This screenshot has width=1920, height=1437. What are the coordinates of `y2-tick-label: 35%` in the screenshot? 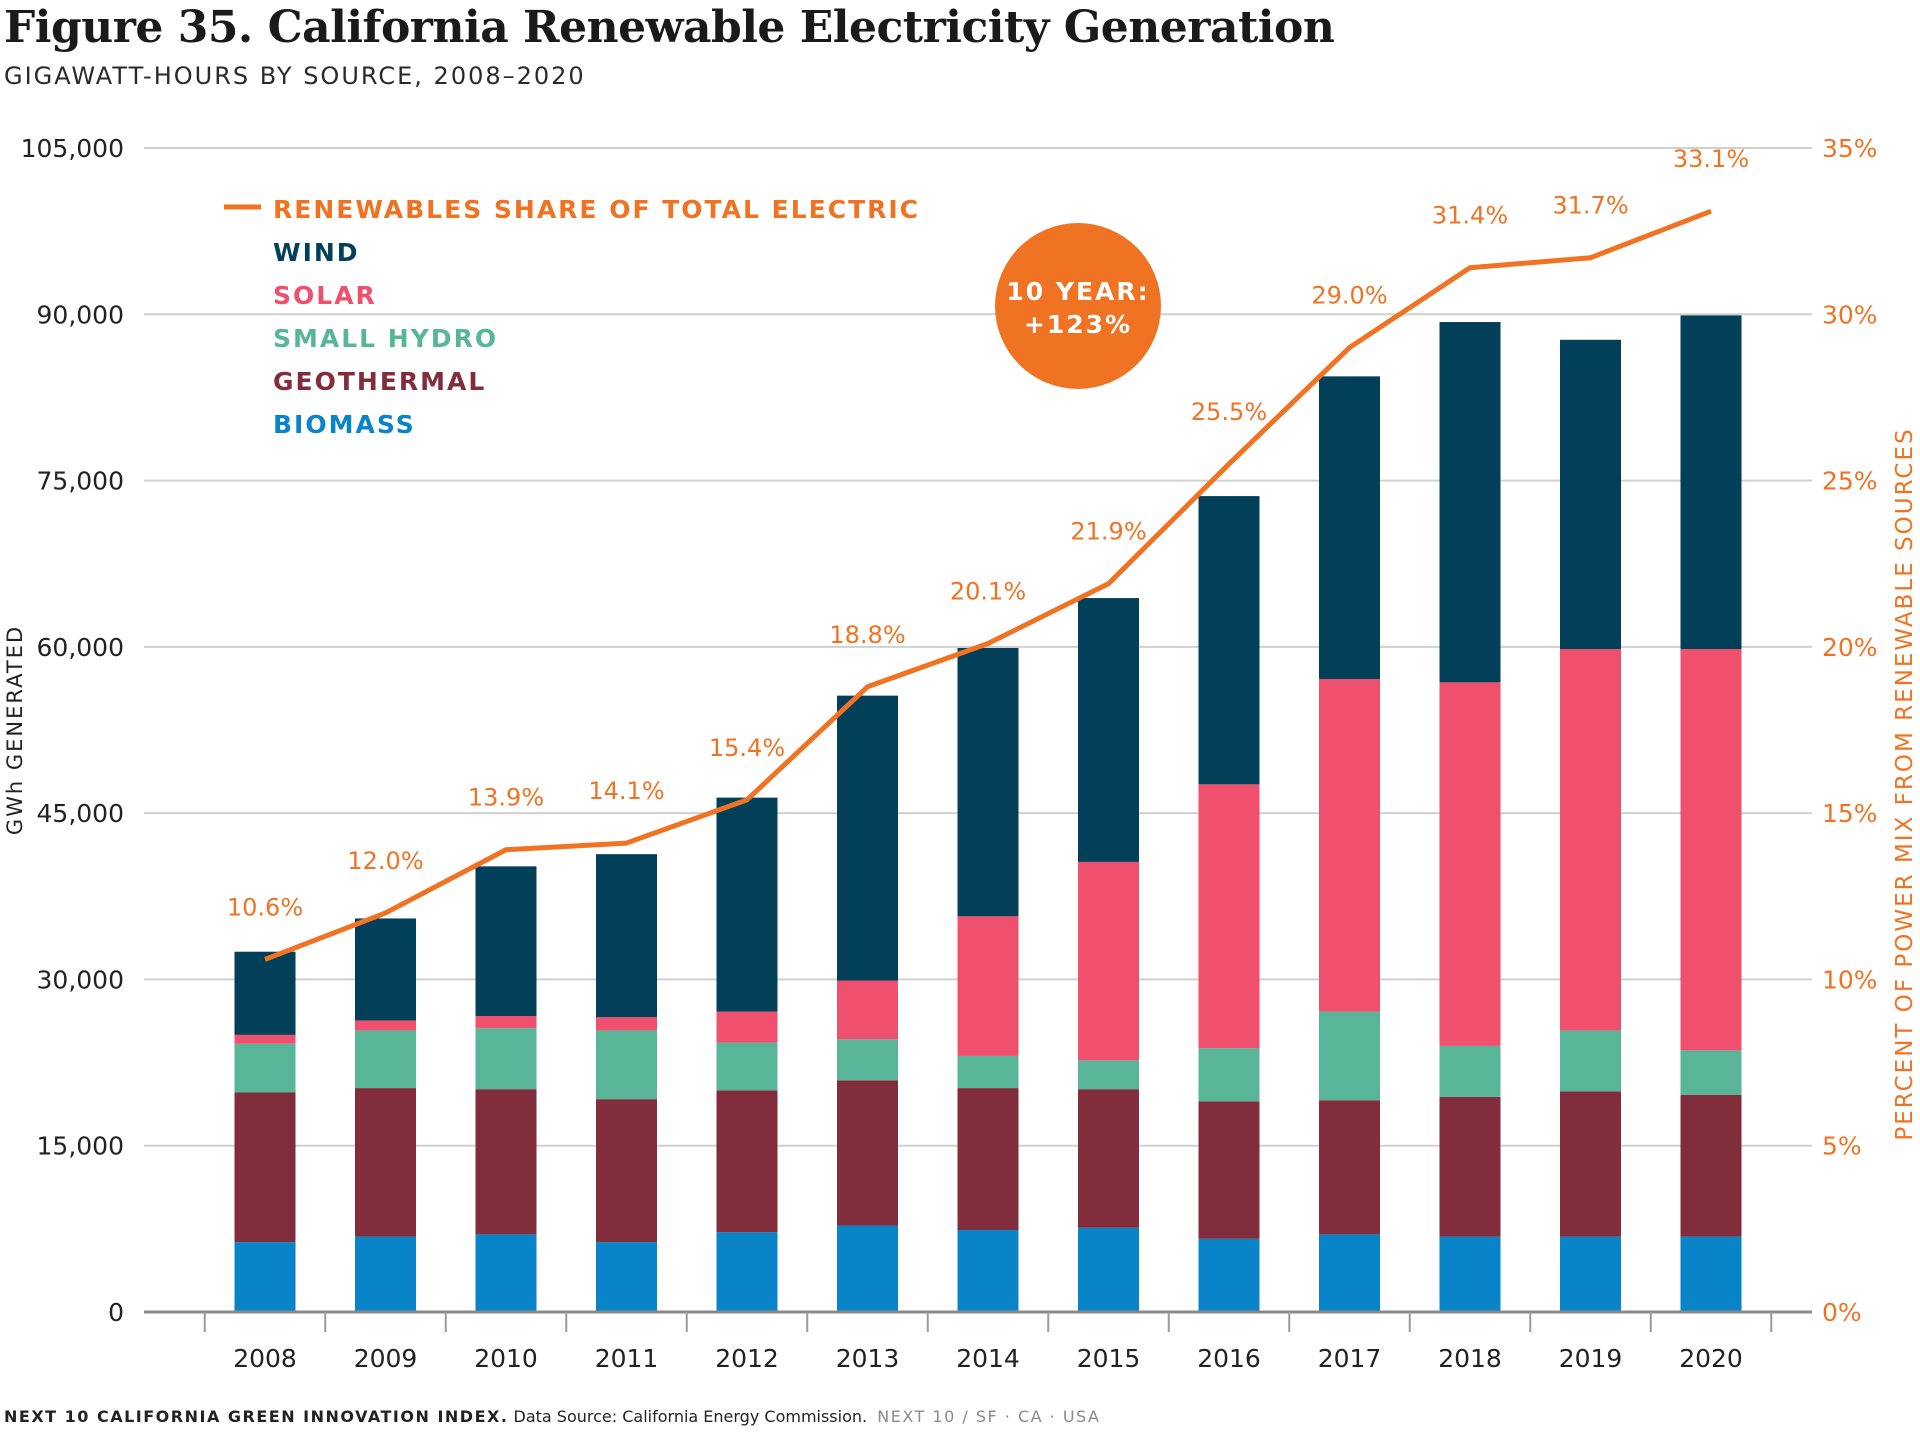 It's located at (1850, 148).